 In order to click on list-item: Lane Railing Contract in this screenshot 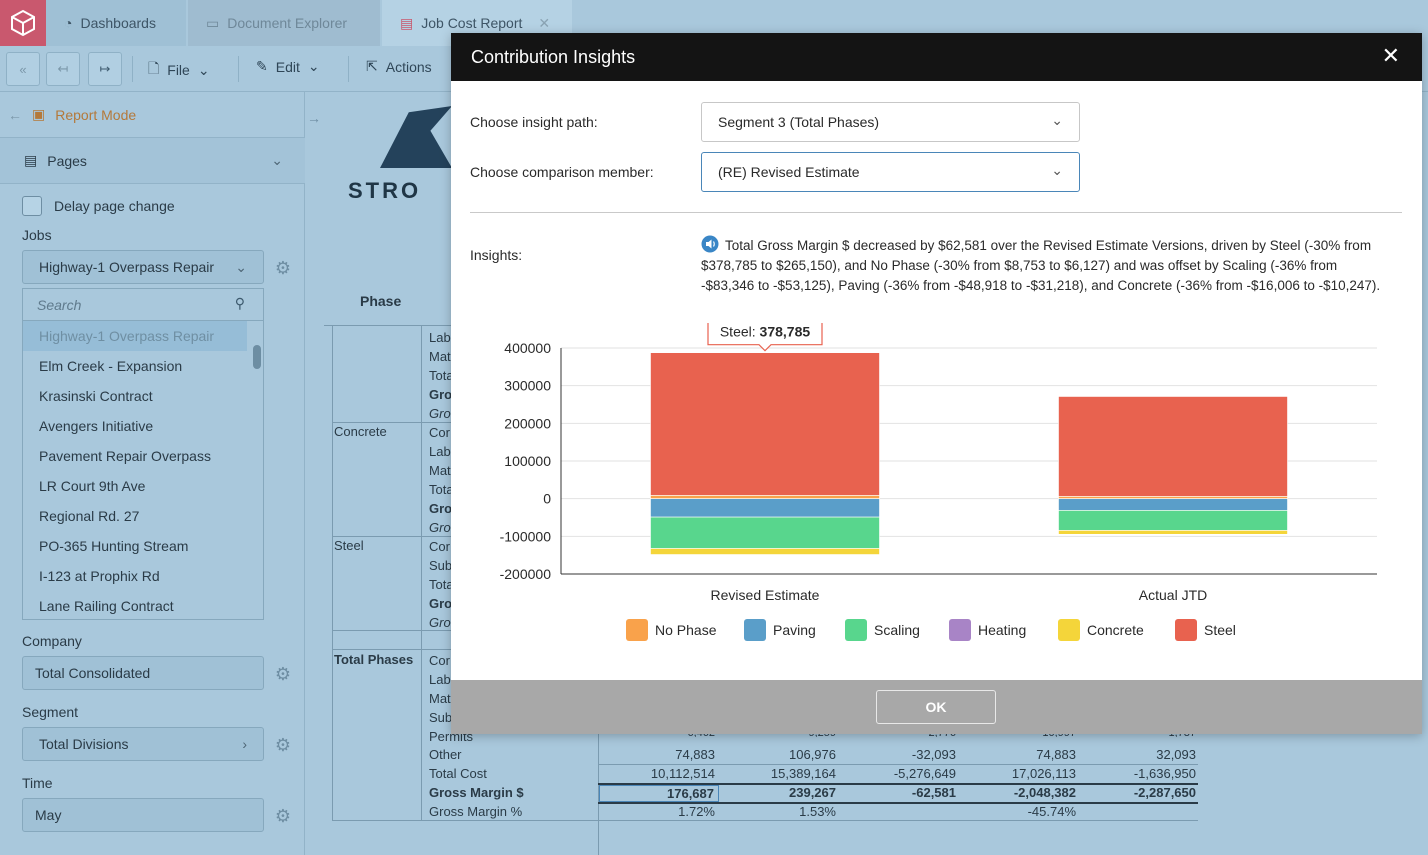, I will do `click(106, 606)`.